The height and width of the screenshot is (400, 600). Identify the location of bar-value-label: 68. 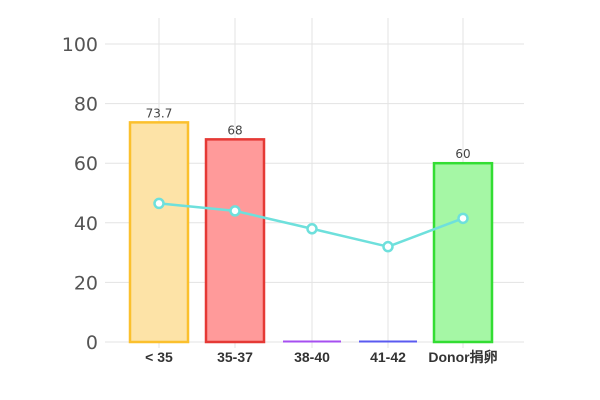
(234, 130).